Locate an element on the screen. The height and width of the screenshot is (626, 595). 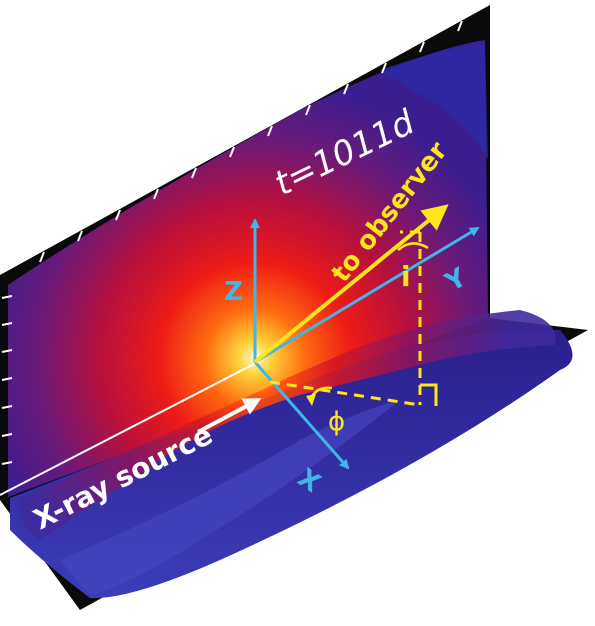
xray-source-line is located at coordinates (129, 428).